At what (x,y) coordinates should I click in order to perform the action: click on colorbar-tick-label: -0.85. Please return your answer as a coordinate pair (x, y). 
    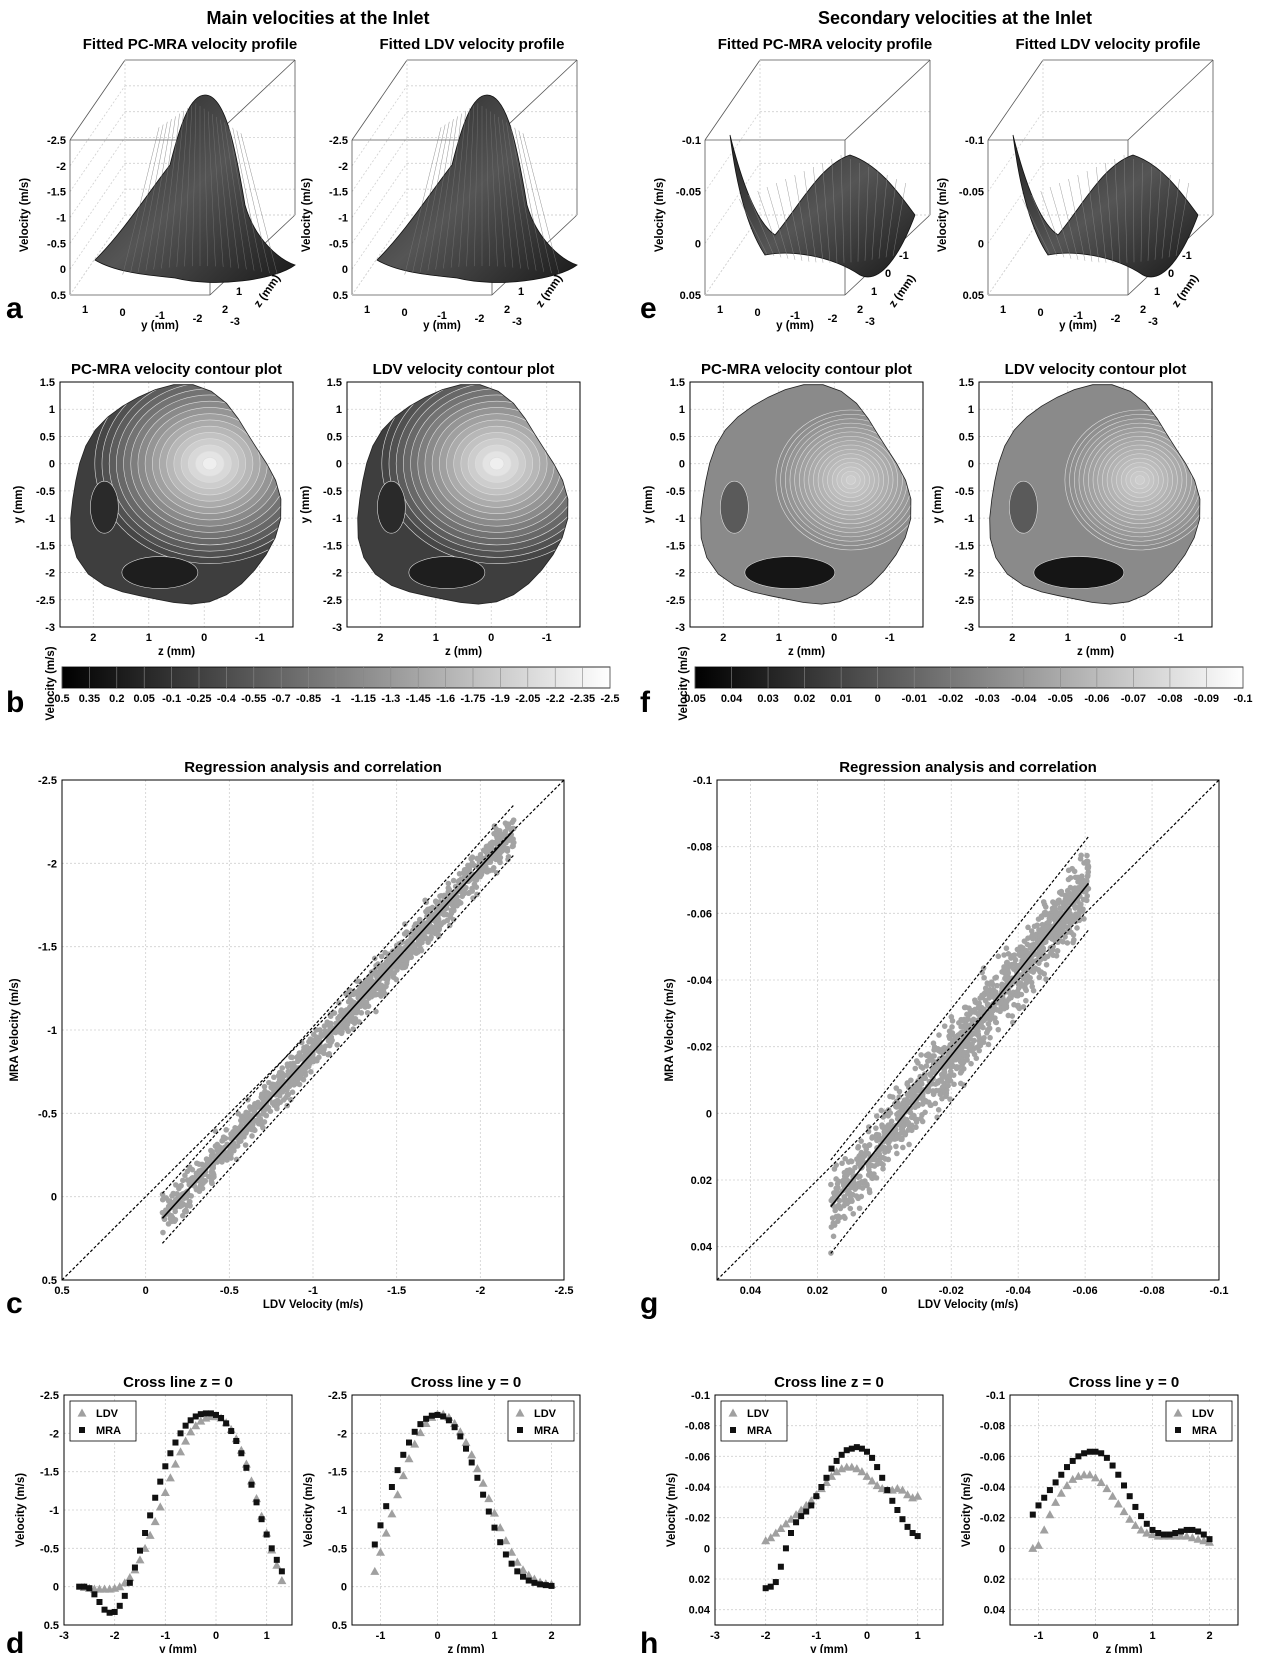
    Looking at the image, I should click on (308, 699).